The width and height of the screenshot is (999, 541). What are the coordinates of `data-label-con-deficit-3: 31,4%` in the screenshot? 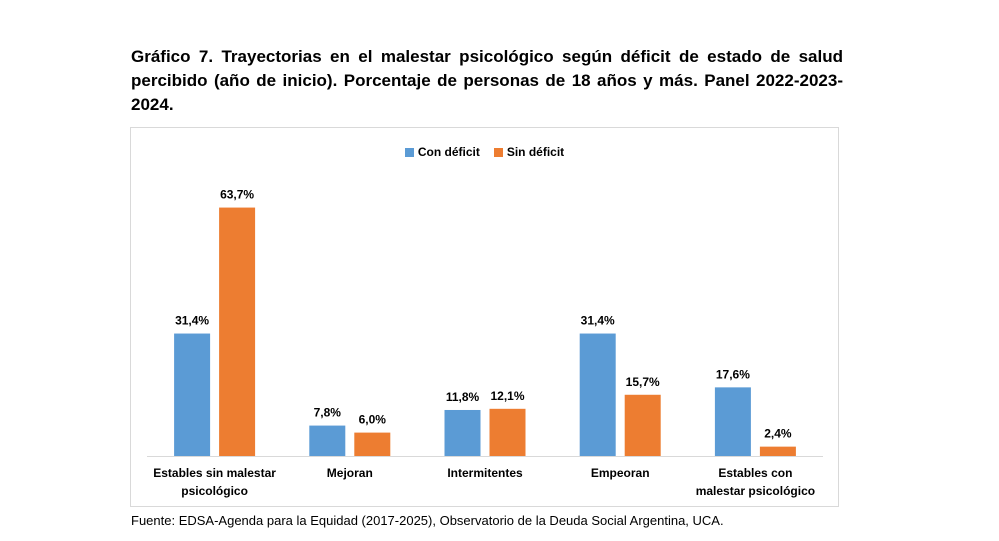 It's located at (598, 321).